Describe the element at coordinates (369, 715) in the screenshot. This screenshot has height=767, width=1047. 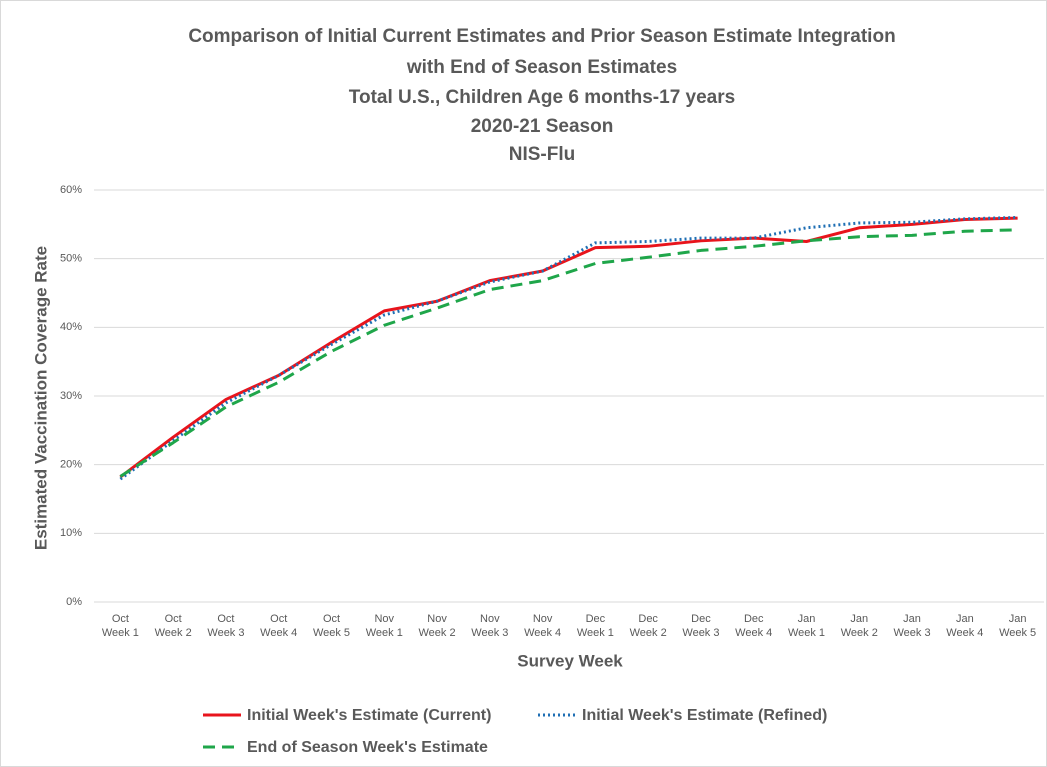
I see `legend-label: Initial Week's Estimate (Current)` at that location.